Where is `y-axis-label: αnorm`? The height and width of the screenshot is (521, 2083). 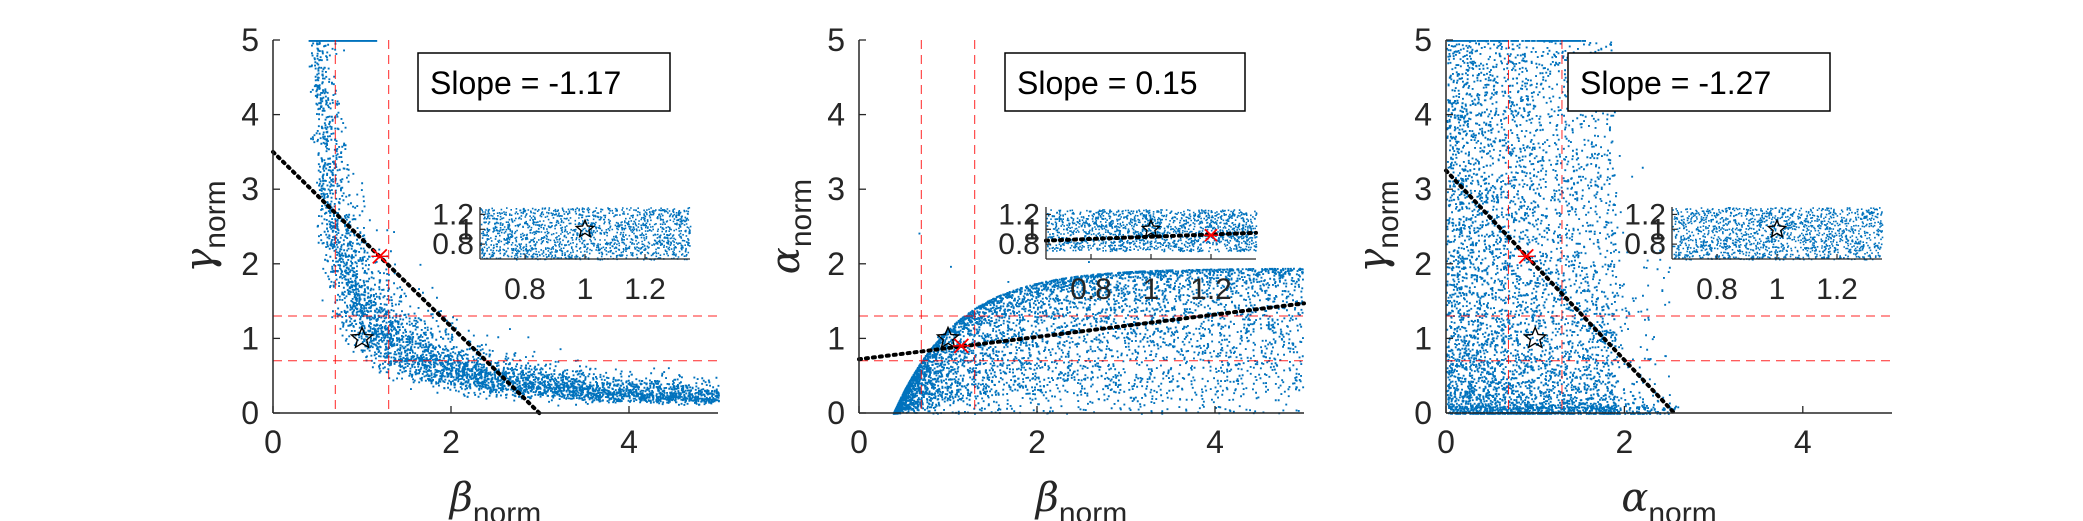
y-axis-label: αnorm is located at coordinates (790, 226).